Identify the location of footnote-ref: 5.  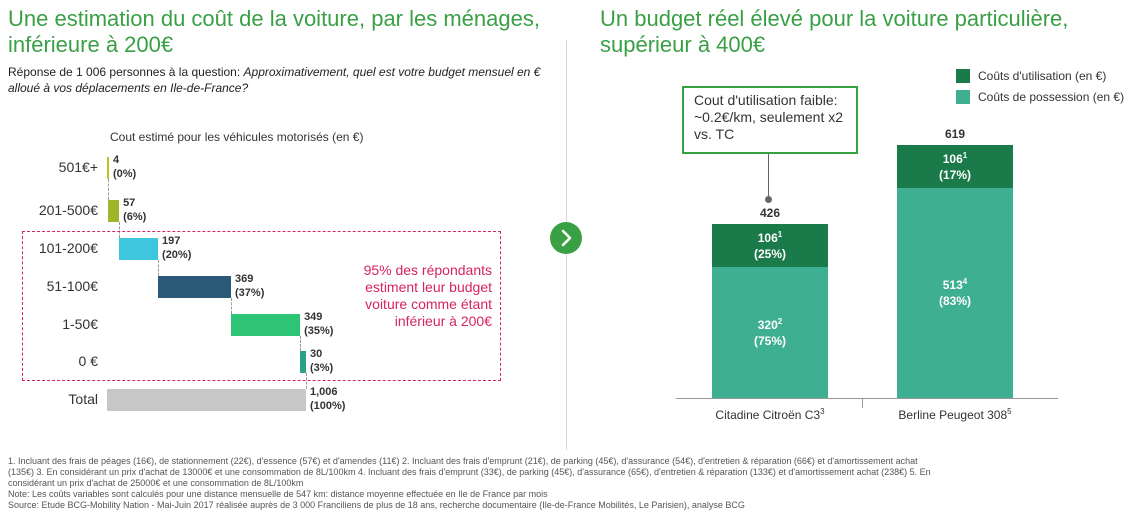
(1009, 411).